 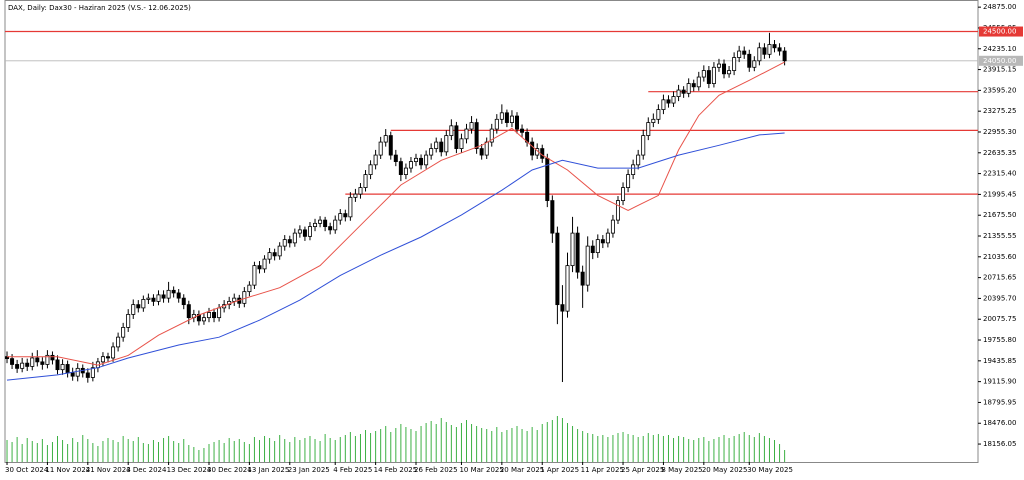 What do you see at coordinates (268, 470) in the screenshot?
I see `x-tick-label: 13 Jan 2025` at bounding box center [268, 470].